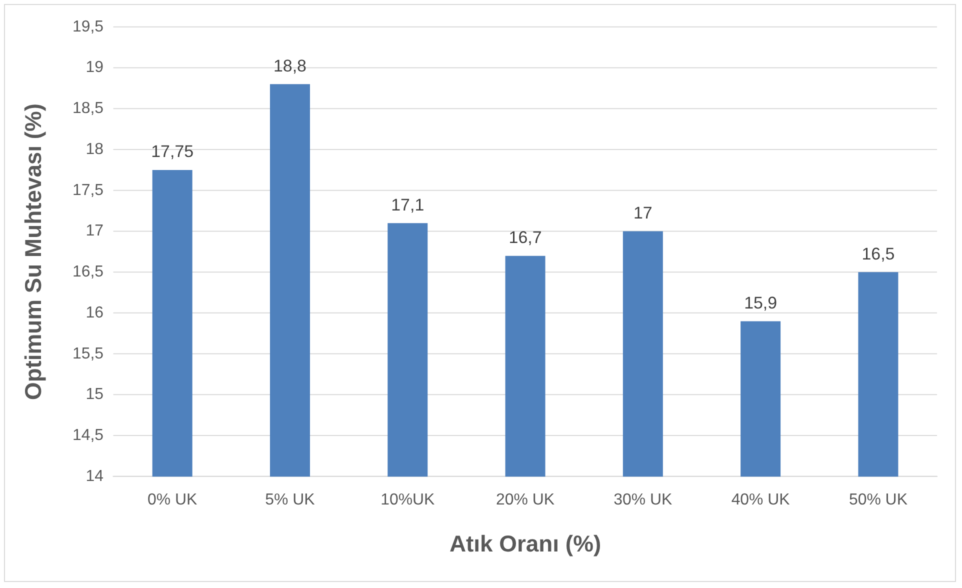 Image resolution: width=962 pixels, height=588 pixels. What do you see at coordinates (643, 499) in the screenshot?
I see `x-tick-label: 30% UK` at bounding box center [643, 499].